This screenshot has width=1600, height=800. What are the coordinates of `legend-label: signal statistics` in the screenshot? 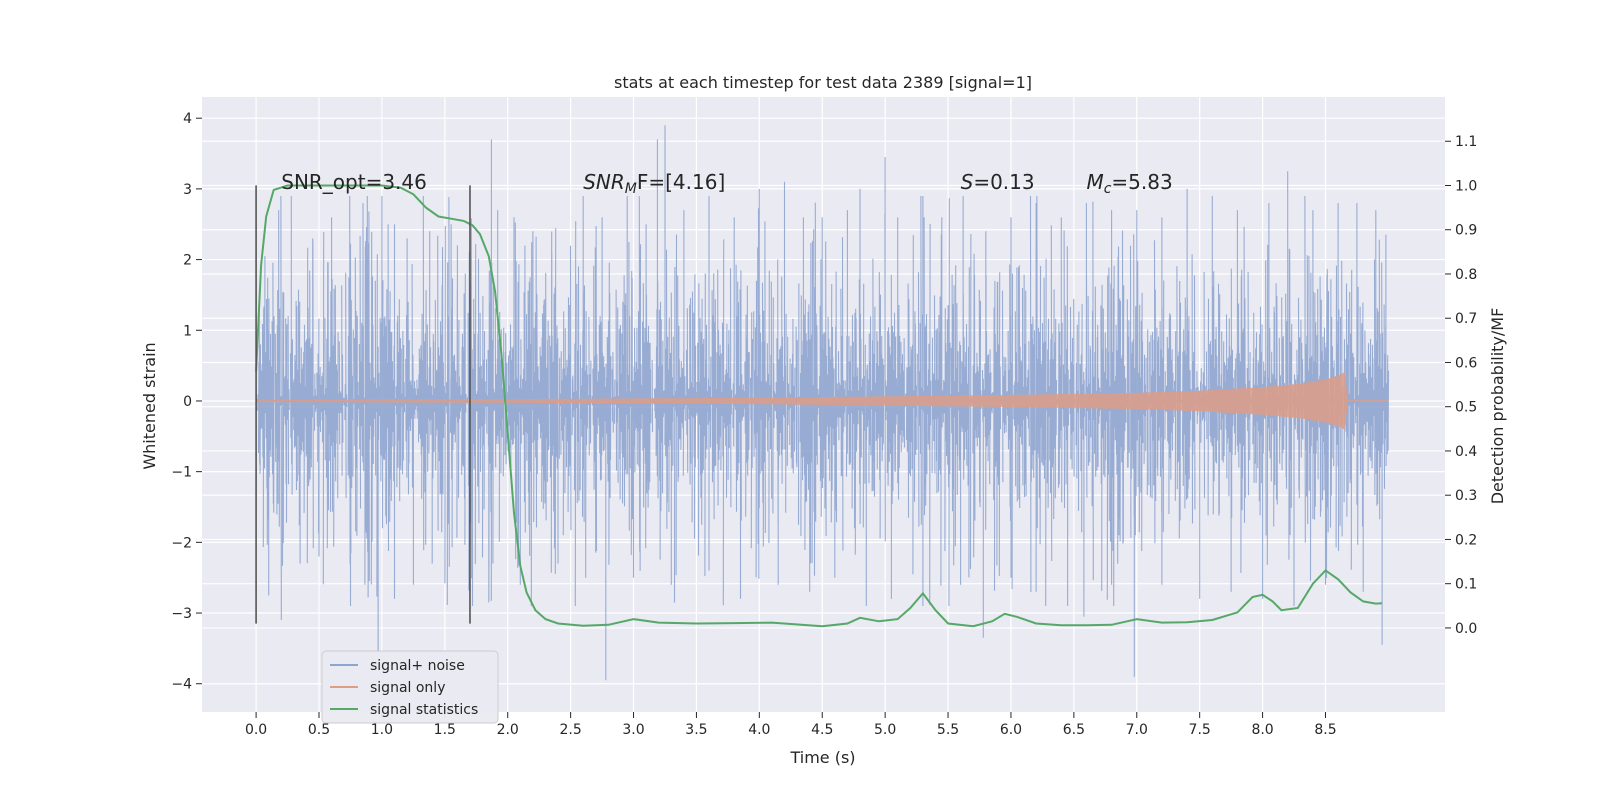 It's located at (424, 710).